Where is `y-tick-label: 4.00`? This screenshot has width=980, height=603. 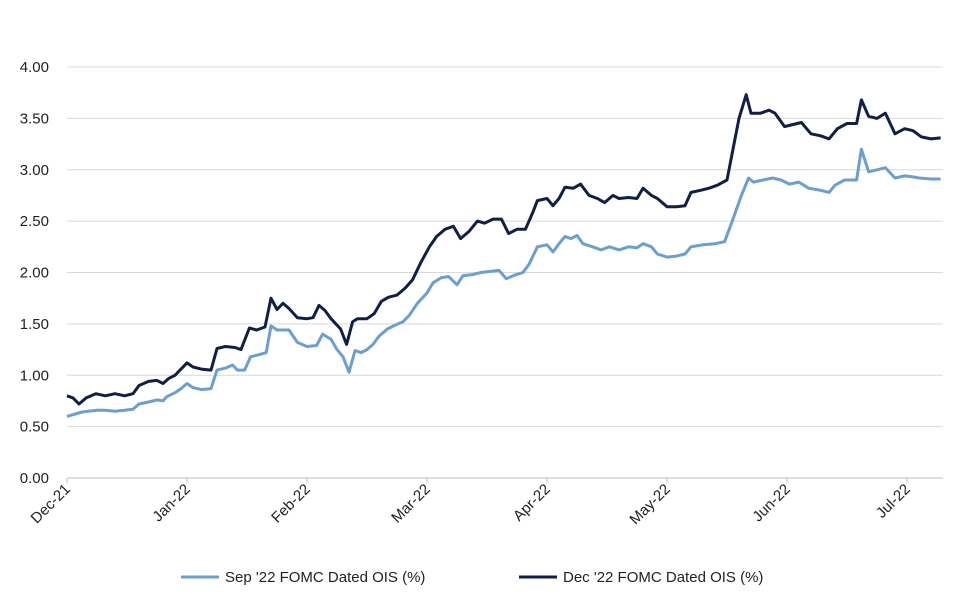 y-tick-label: 4.00 is located at coordinates (34, 67).